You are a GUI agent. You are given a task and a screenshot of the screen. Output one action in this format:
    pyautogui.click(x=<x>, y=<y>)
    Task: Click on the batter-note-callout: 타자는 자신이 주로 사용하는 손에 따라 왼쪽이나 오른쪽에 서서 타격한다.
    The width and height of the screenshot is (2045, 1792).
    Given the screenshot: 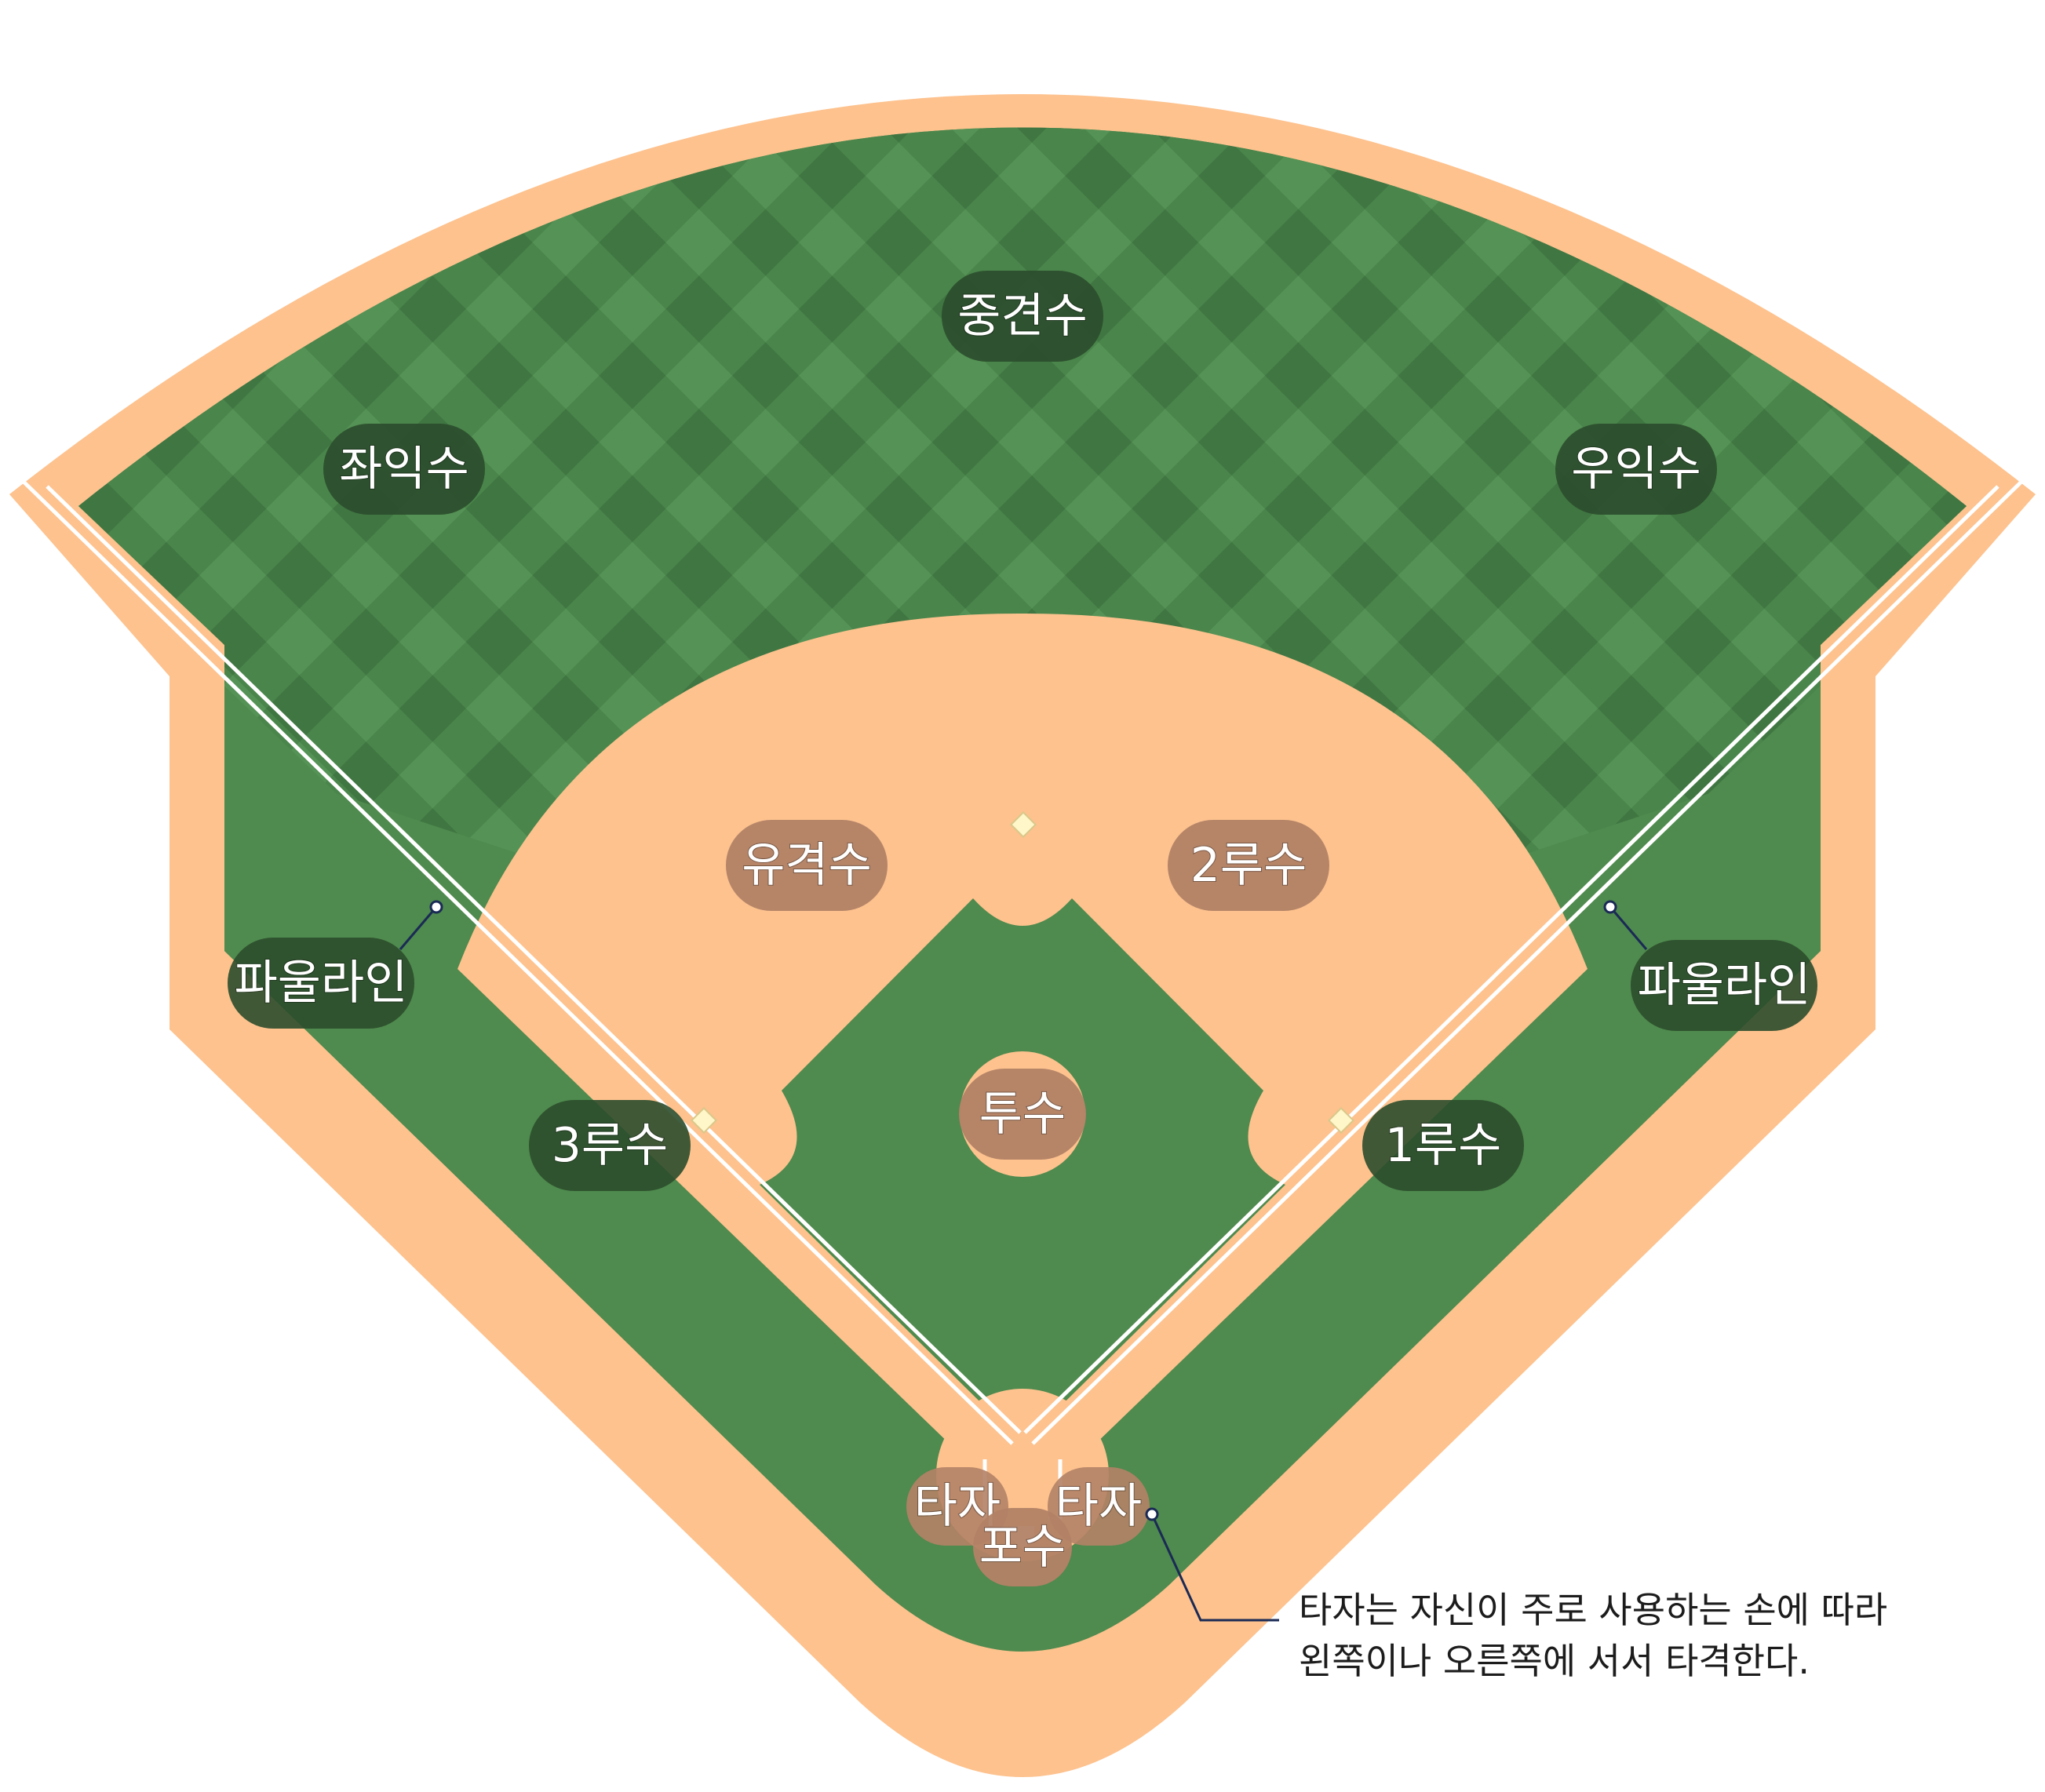 What is the action you would take?
    pyautogui.click(x=1516, y=1594)
    